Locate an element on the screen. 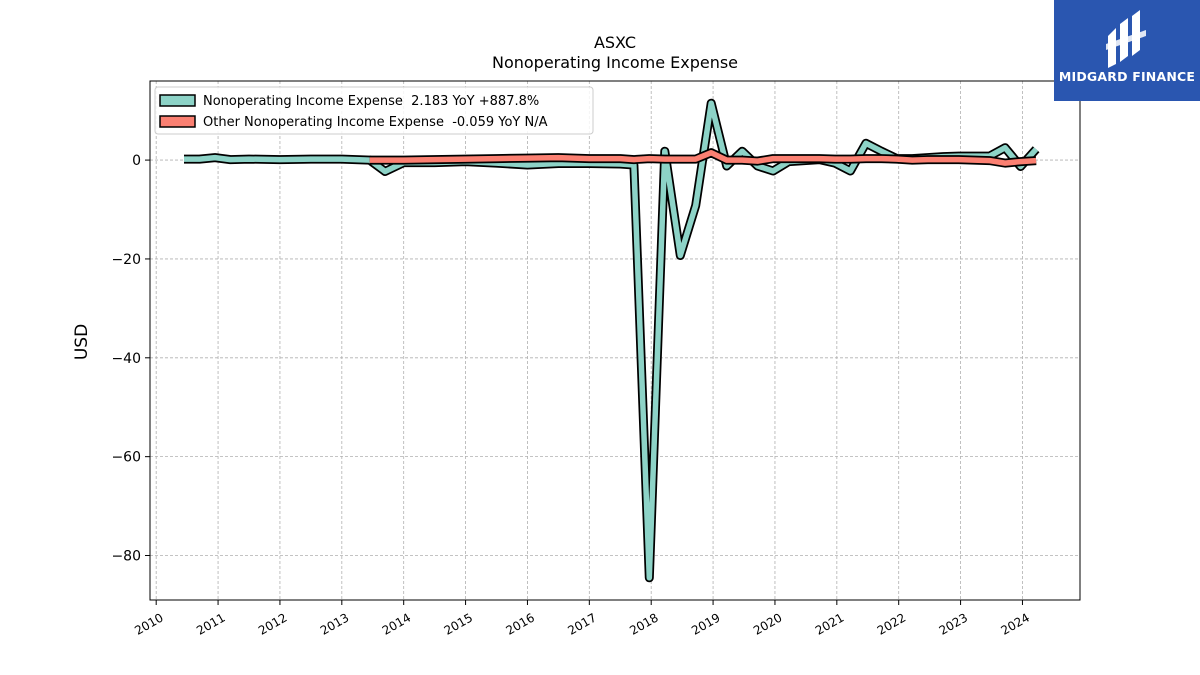 This screenshot has width=1200, height=675. midgard-finance-logo: MIDGARD FINANCE is located at coordinates (1127, 50).